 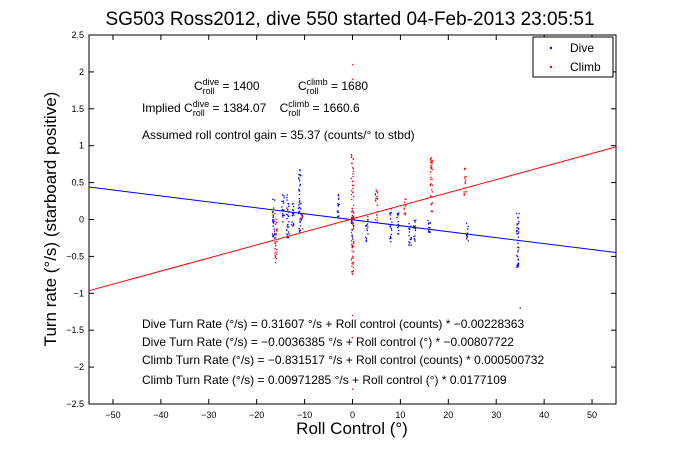 I want to click on y-tick-label: 2.5, so click(x=77, y=35).